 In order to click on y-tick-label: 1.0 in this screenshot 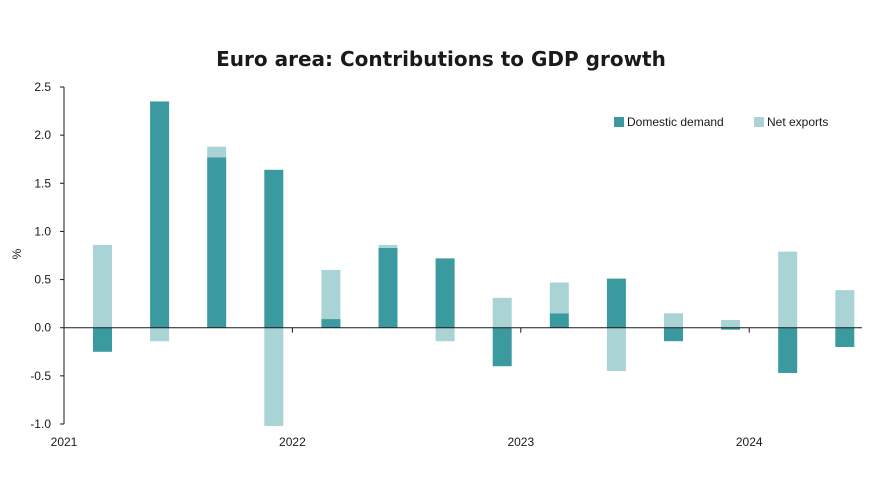, I will do `click(42, 231)`.